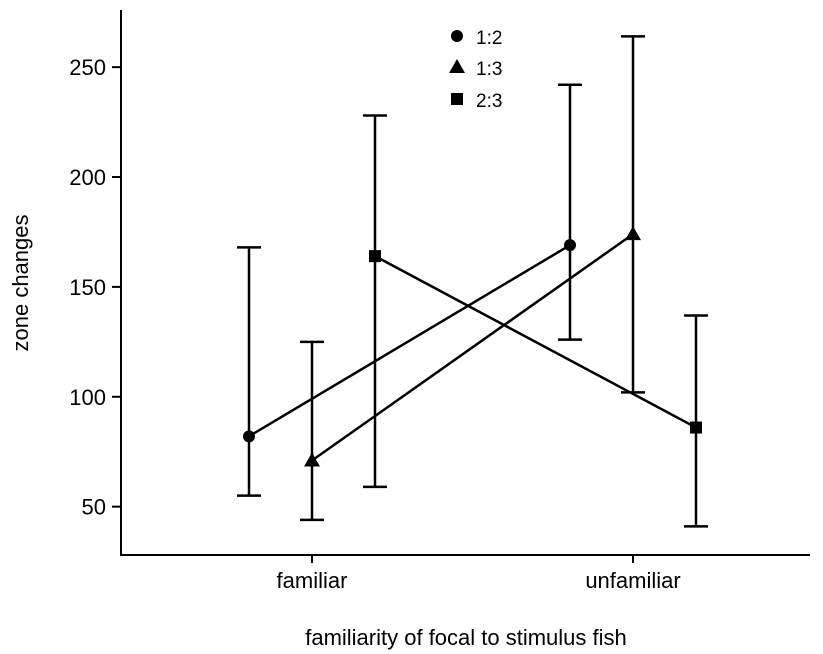  I want to click on x-tick-label: unfamiliar, so click(632, 580).